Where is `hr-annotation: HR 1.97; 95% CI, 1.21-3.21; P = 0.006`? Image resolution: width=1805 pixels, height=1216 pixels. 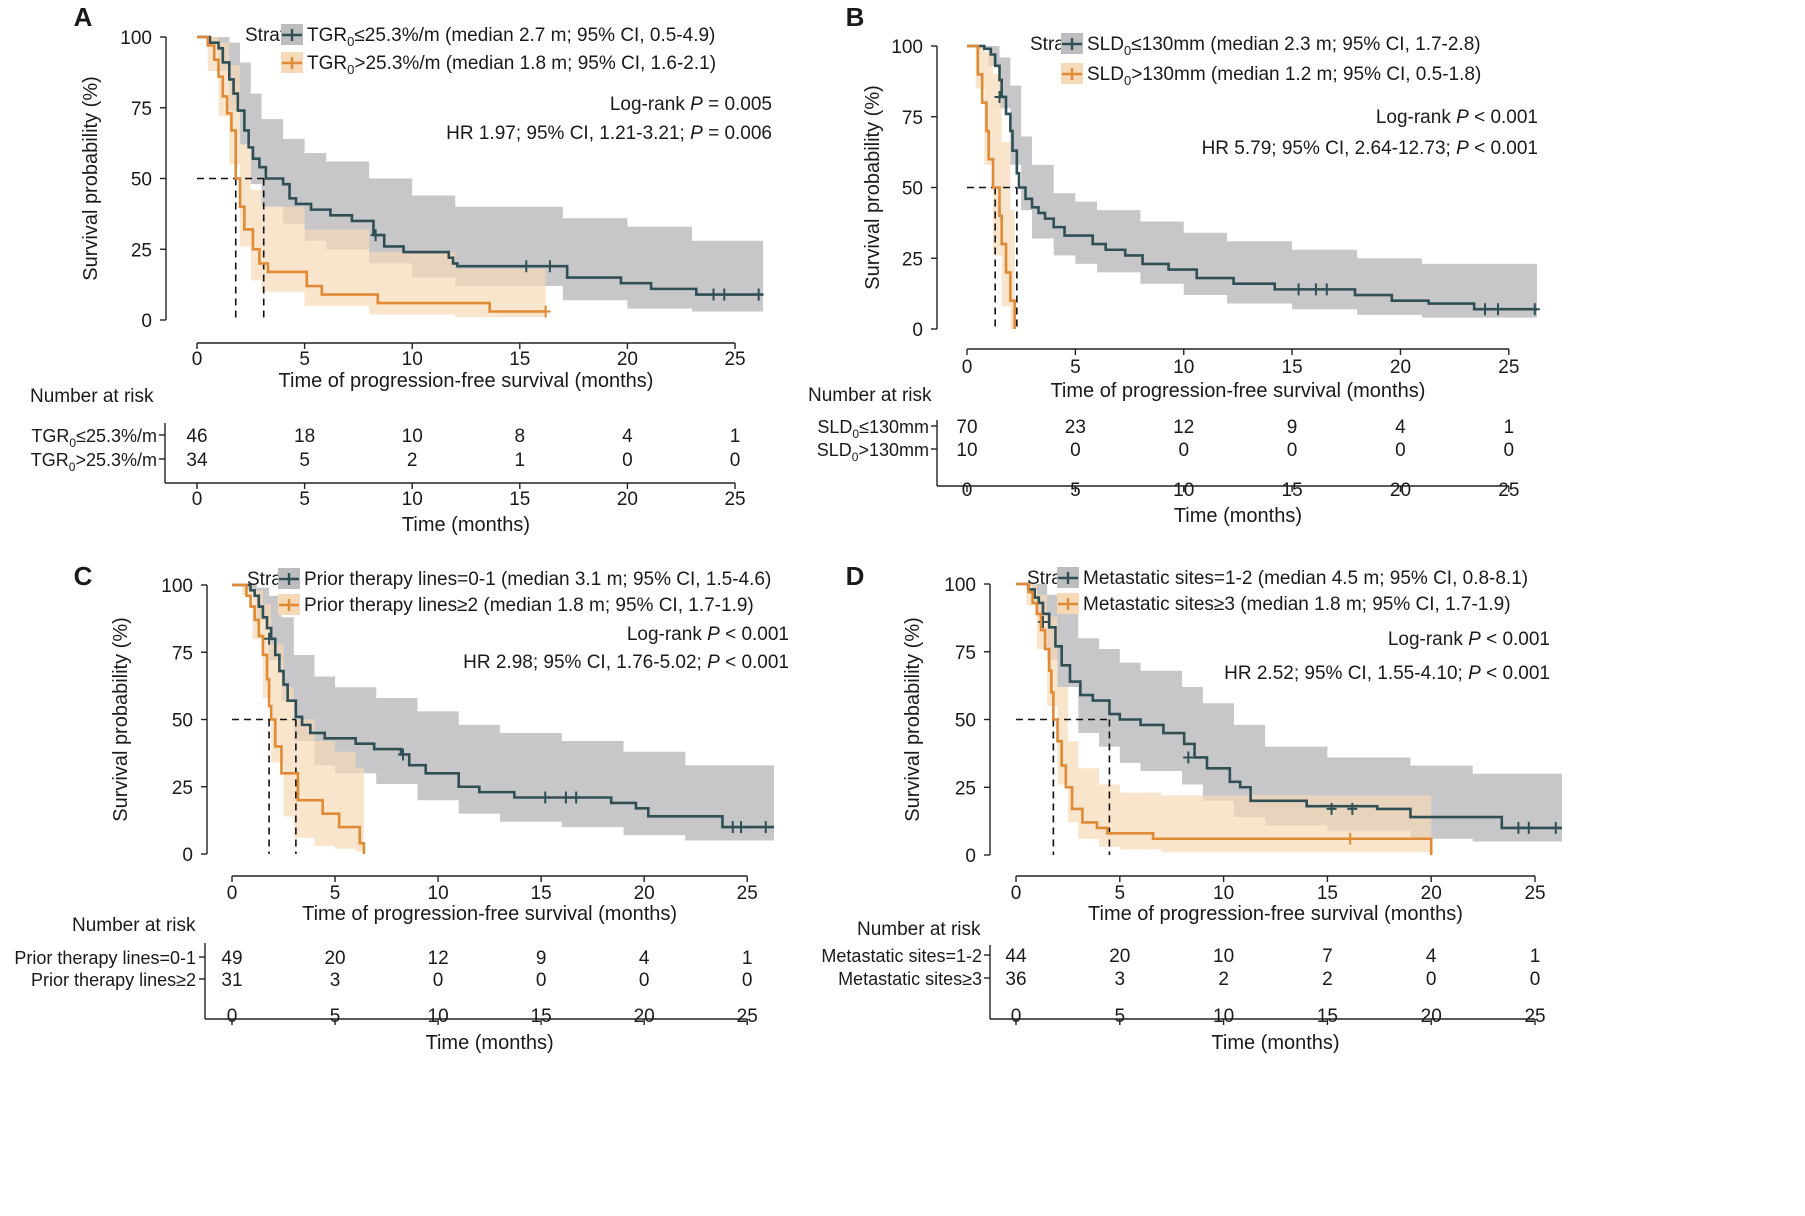
hr-annotation: HR 1.97; 95% CI, 1.21-3.21; P = 0.006 is located at coordinates (609, 133).